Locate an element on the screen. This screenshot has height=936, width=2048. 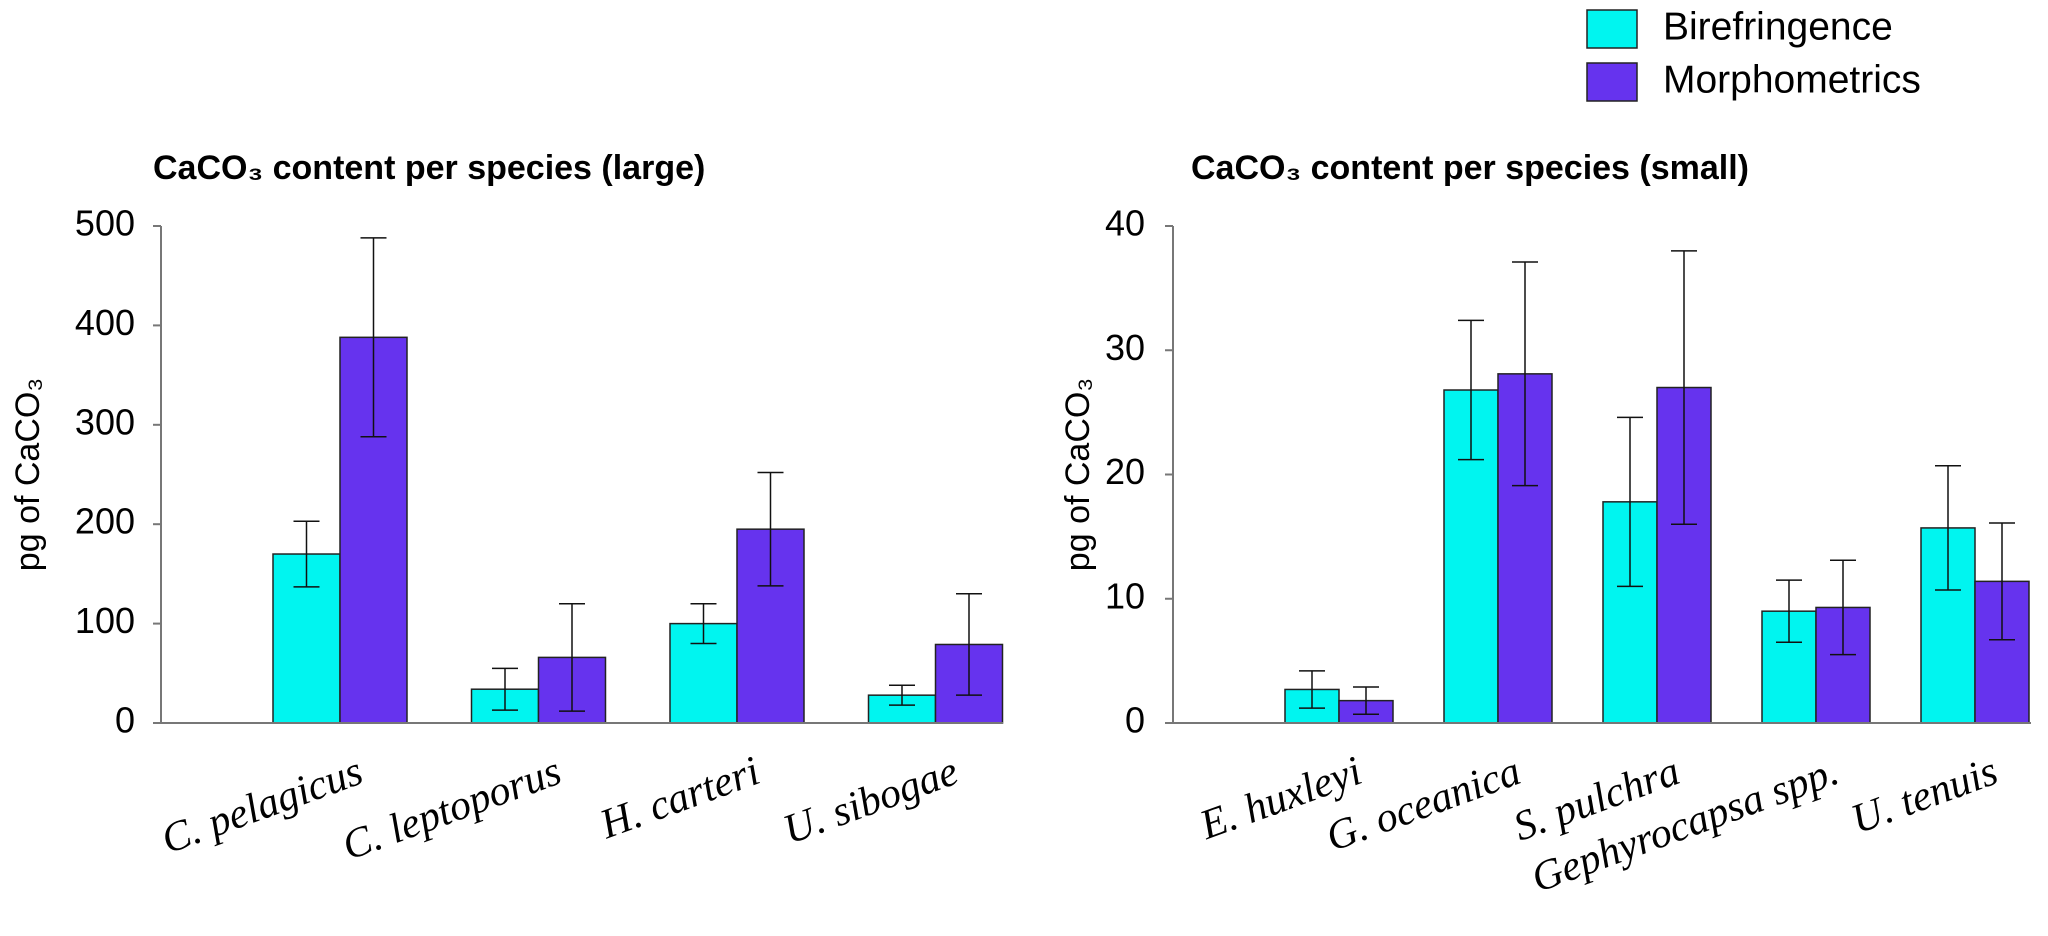
legend-label: Morphometrics is located at coordinates (1792, 79).